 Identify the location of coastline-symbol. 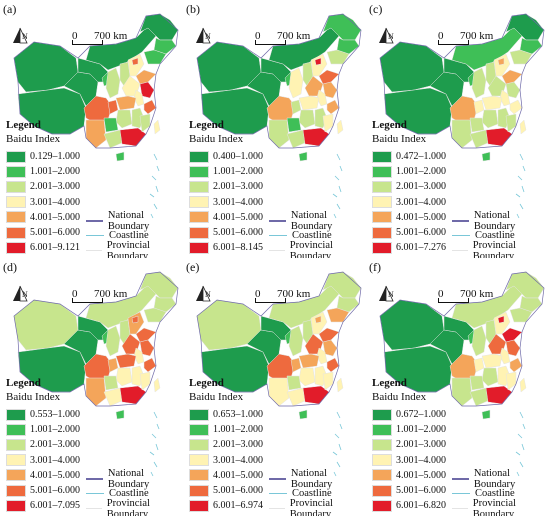
(95, 493).